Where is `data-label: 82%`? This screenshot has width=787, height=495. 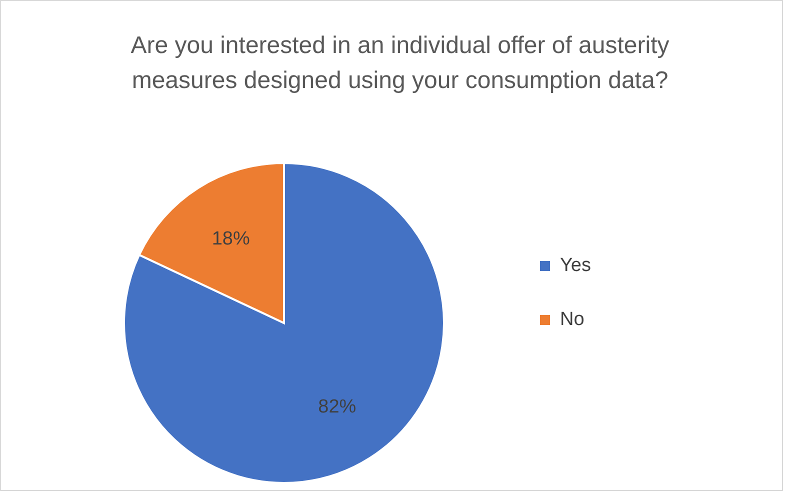
data-label: 82% is located at coordinates (337, 407).